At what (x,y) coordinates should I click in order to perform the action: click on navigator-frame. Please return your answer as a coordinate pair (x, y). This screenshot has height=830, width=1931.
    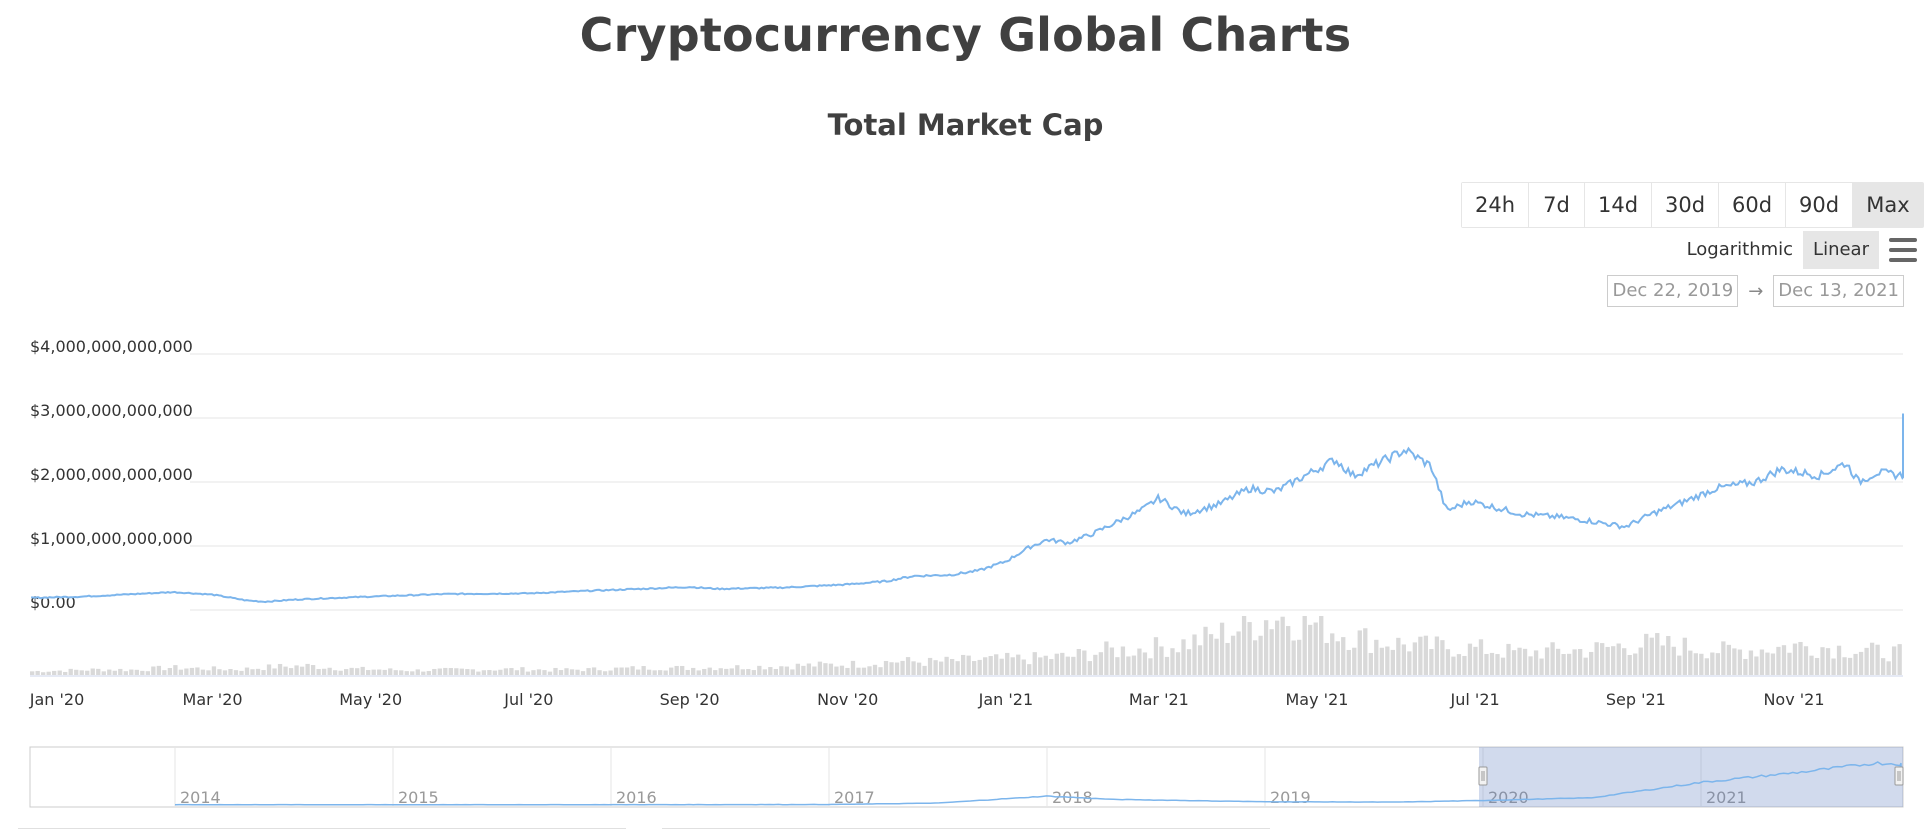
    Looking at the image, I should click on (966, 777).